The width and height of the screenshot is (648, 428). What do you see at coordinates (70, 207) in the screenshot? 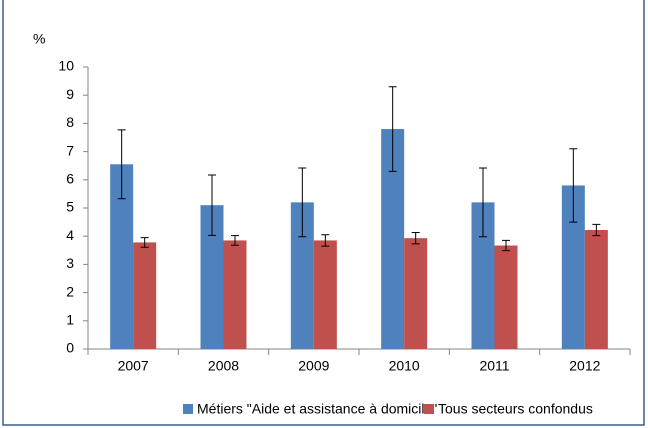
I see `y-tick-label: 5` at bounding box center [70, 207].